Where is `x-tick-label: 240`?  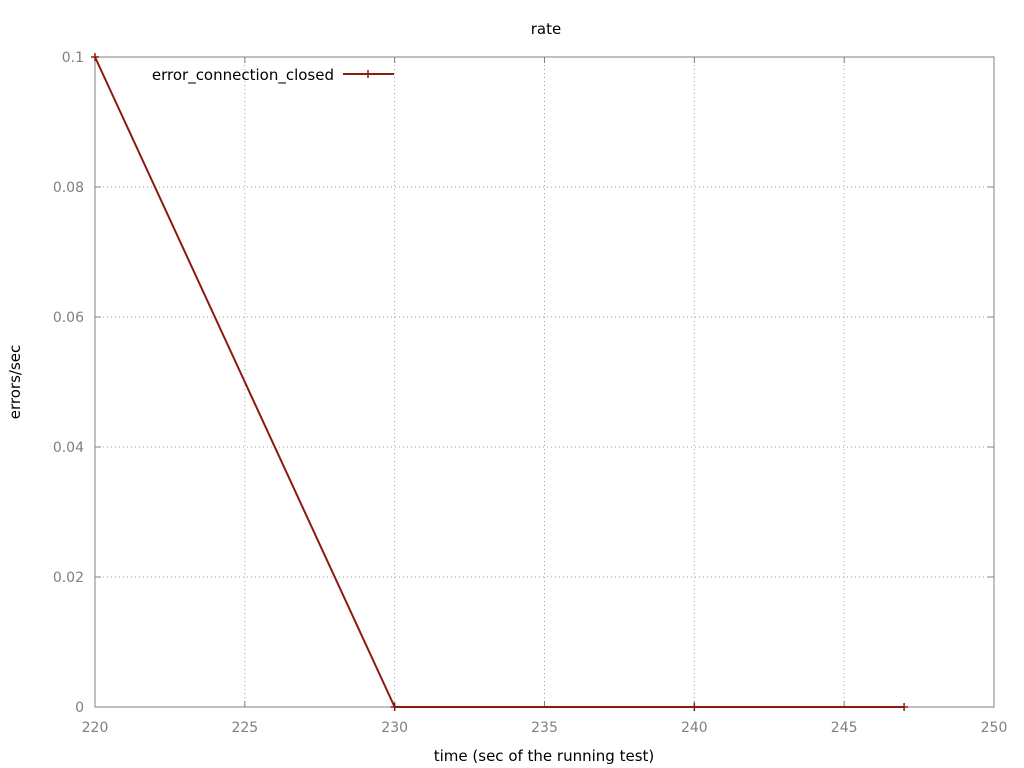 x-tick-label: 240 is located at coordinates (694, 728).